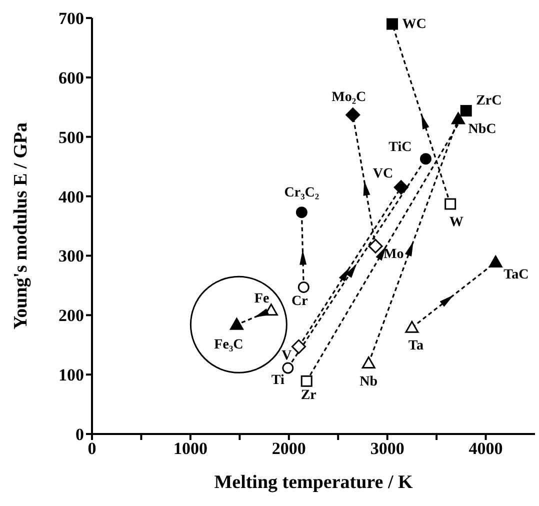 The height and width of the screenshot is (506, 539). I want to click on y-tick-label: 200, so click(71, 316).